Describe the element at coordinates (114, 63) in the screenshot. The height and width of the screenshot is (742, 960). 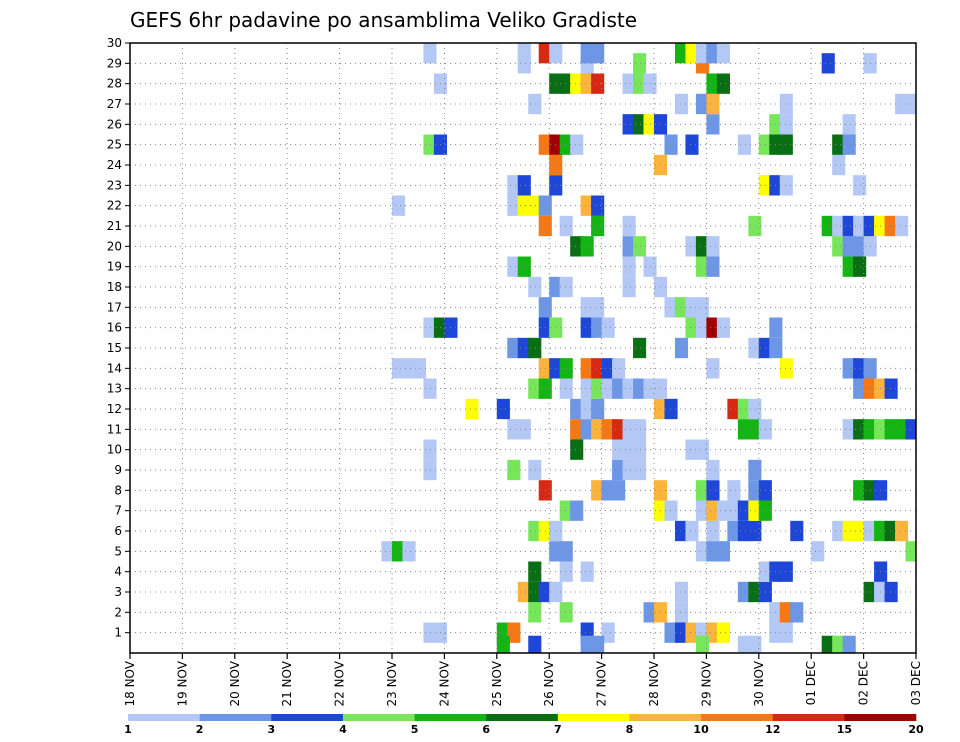
I see `y-tick-label: 29` at that location.